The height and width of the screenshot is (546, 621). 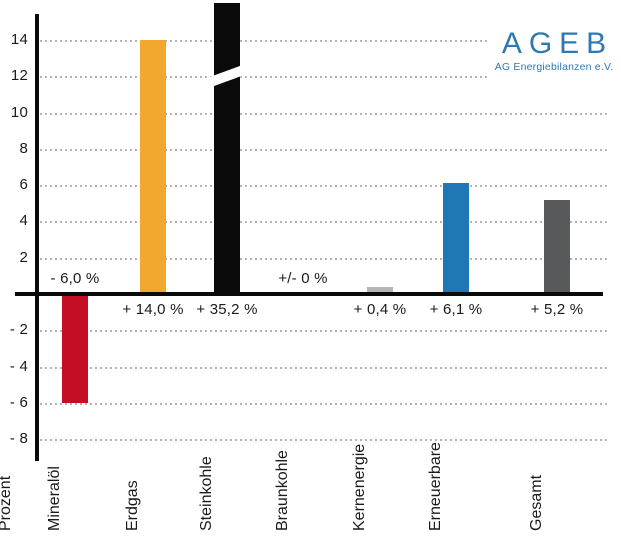 What do you see at coordinates (19, 112) in the screenshot?
I see `y-tick-label: 10` at bounding box center [19, 112].